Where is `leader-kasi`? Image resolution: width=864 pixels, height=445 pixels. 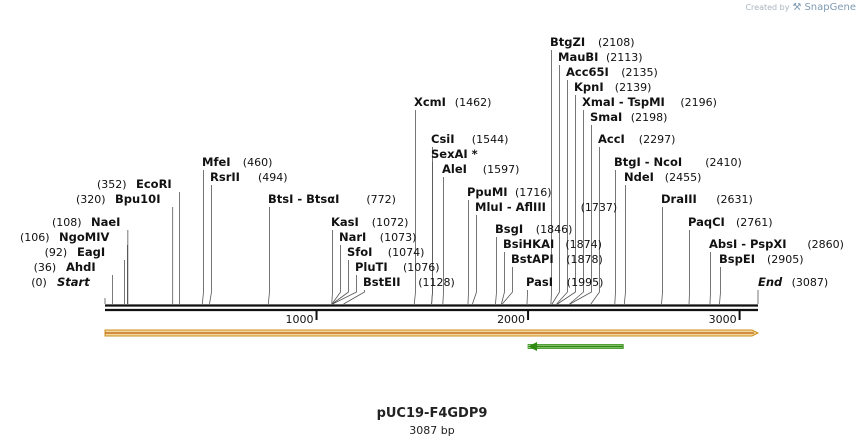
leader-kasi is located at coordinates (332, 267).